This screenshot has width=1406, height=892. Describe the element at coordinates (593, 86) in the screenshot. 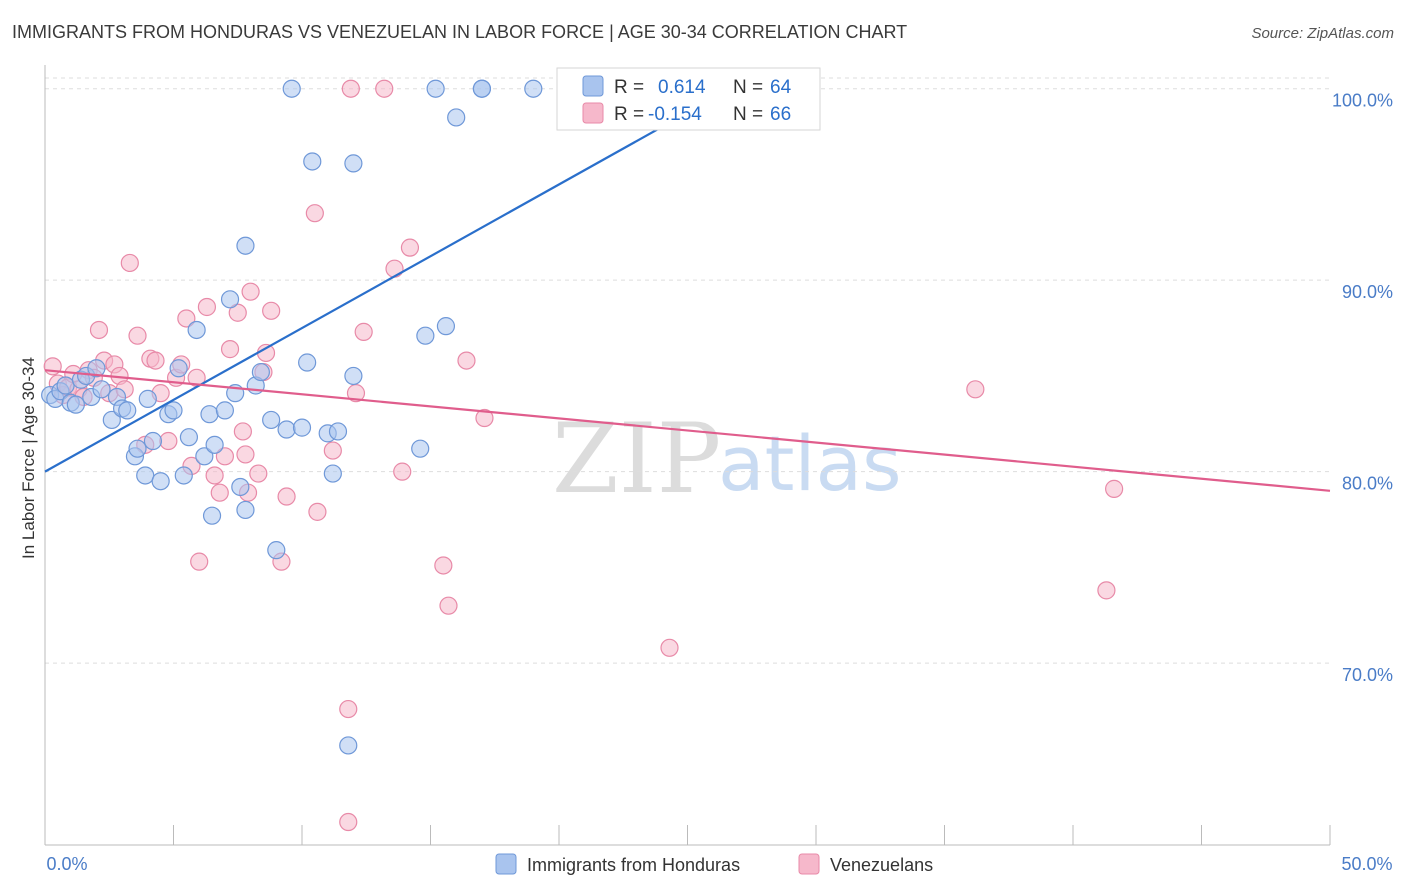

I see `legend-swatch-blue` at that location.